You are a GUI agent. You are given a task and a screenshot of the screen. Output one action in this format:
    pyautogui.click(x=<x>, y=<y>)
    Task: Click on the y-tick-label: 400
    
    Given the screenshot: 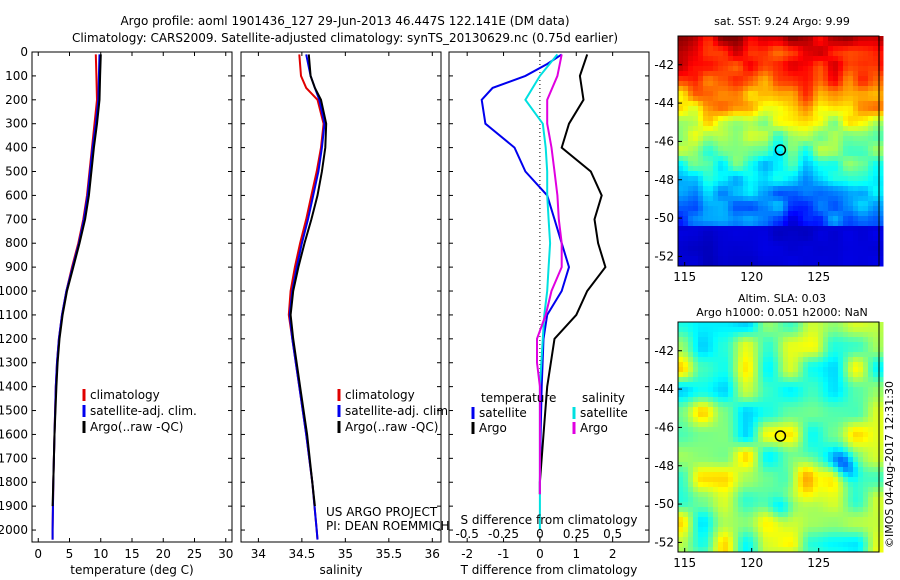 What is the action you would take?
    pyautogui.click(x=16, y=148)
    